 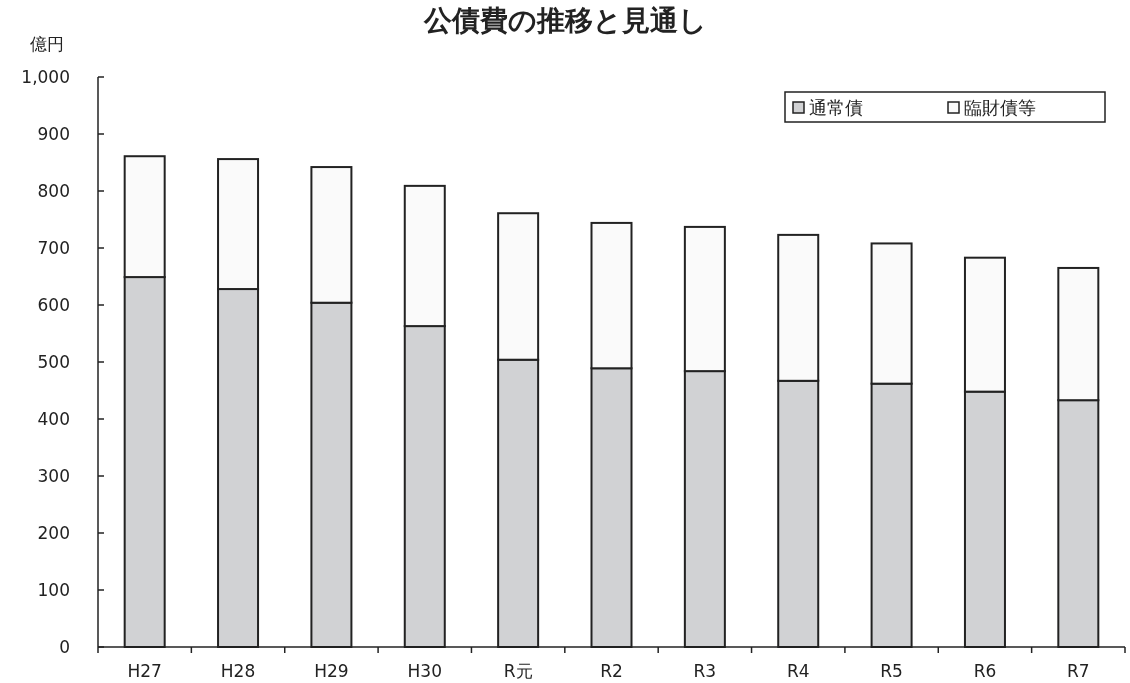 What do you see at coordinates (53, 248) in the screenshot?
I see `y-tick-label: 700` at bounding box center [53, 248].